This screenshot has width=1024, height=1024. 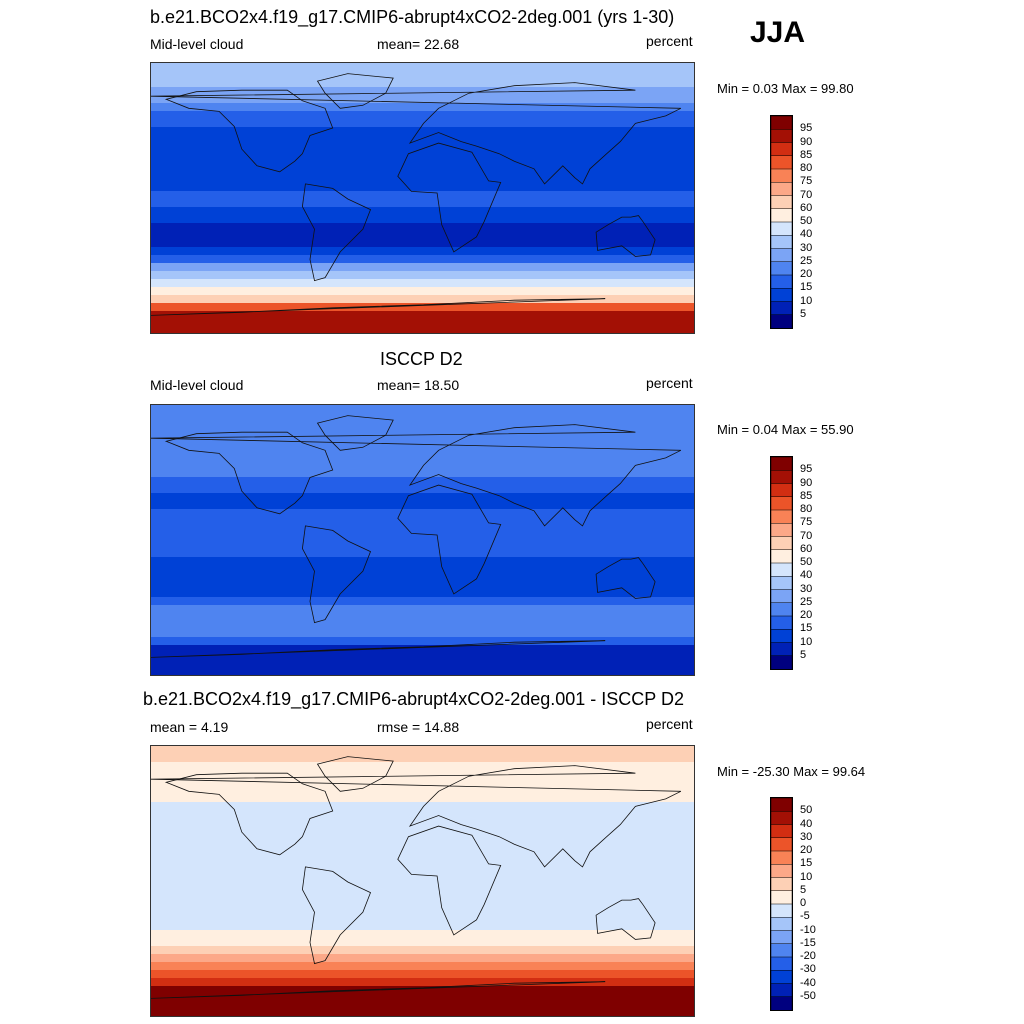 What do you see at coordinates (189, 727) in the screenshot?
I see `panel-3-mean-label: mean = 4.19` at bounding box center [189, 727].